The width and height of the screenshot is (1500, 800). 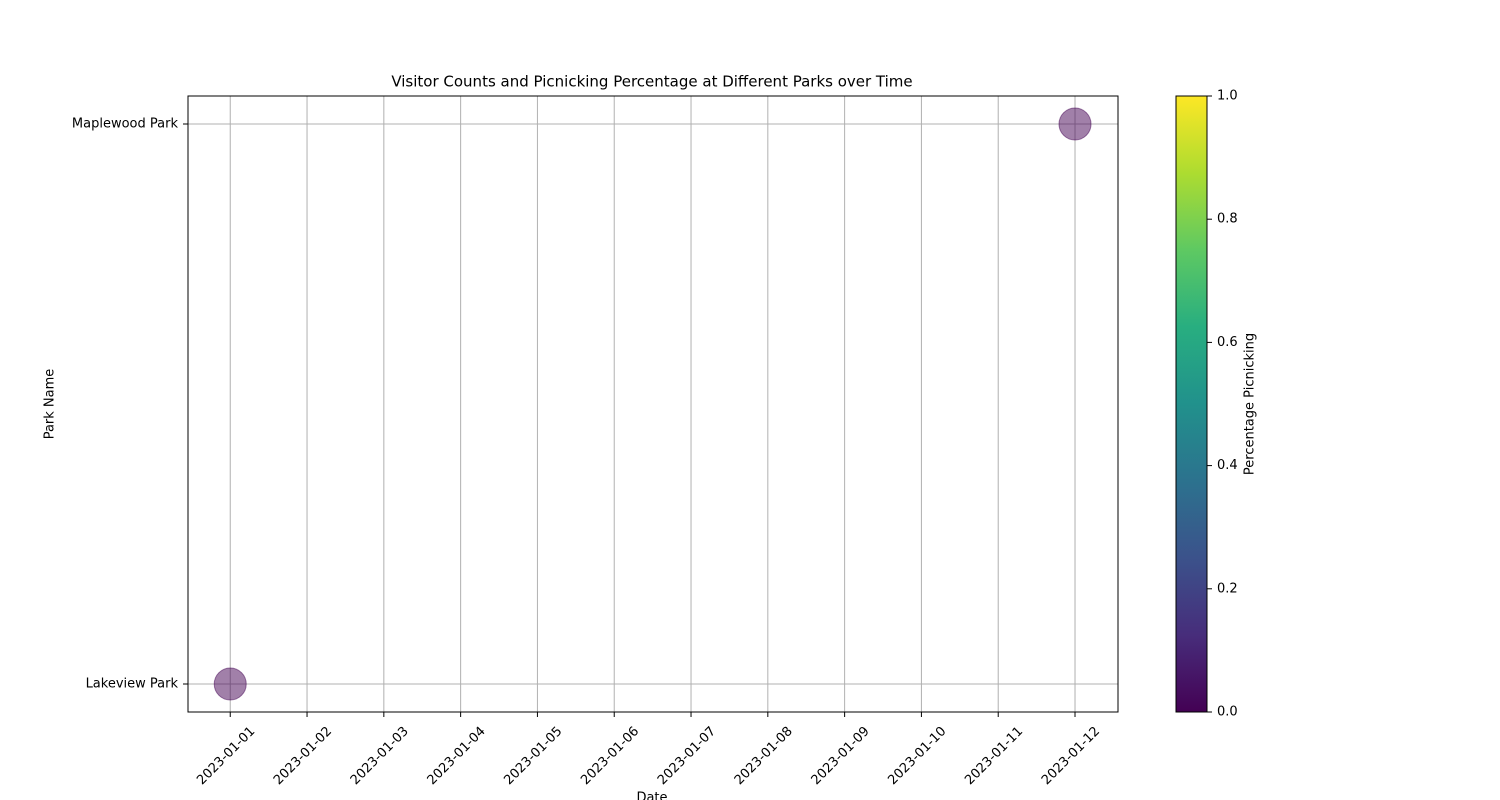 What do you see at coordinates (1227, 342) in the screenshot?
I see `colorbar-tick-label: 0.6` at bounding box center [1227, 342].